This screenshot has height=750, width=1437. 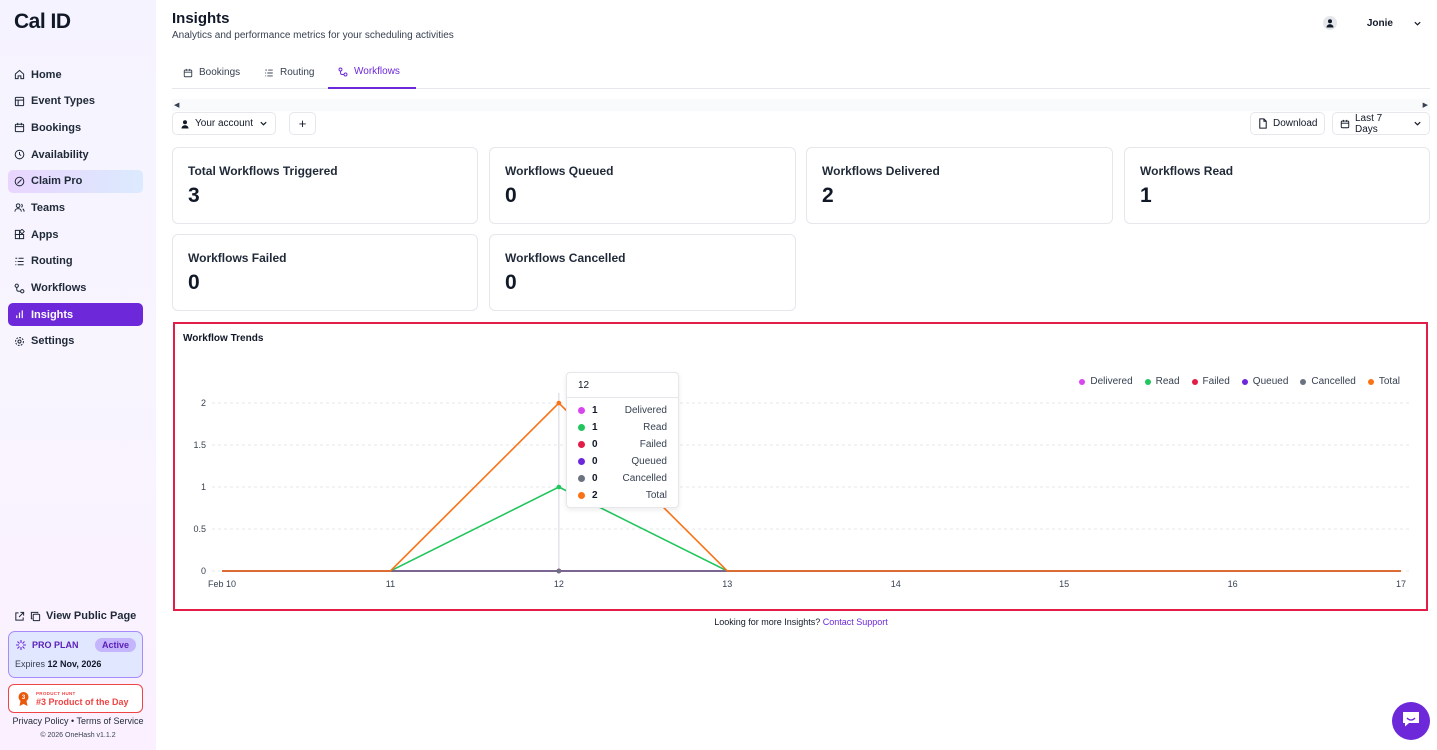 I want to click on stat-label: Workflows Read, so click(x=1187, y=171).